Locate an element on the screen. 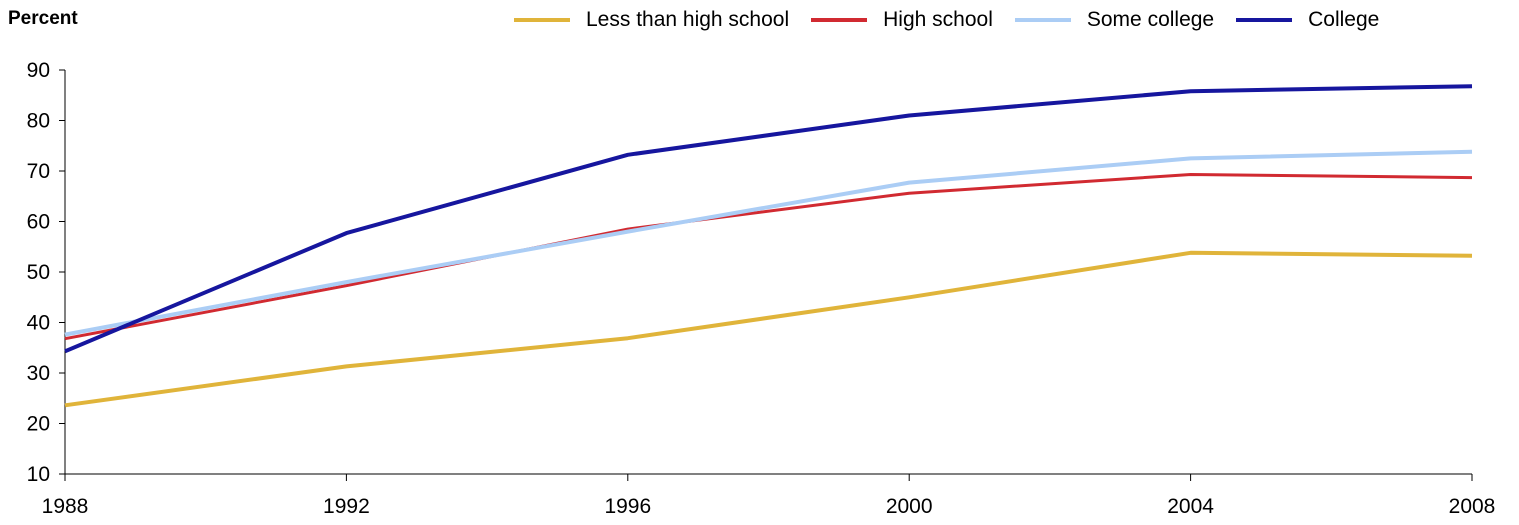 The height and width of the screenshot is (525, 1519). y-tick-label-70: 70 is located at coordinates (38, 171).